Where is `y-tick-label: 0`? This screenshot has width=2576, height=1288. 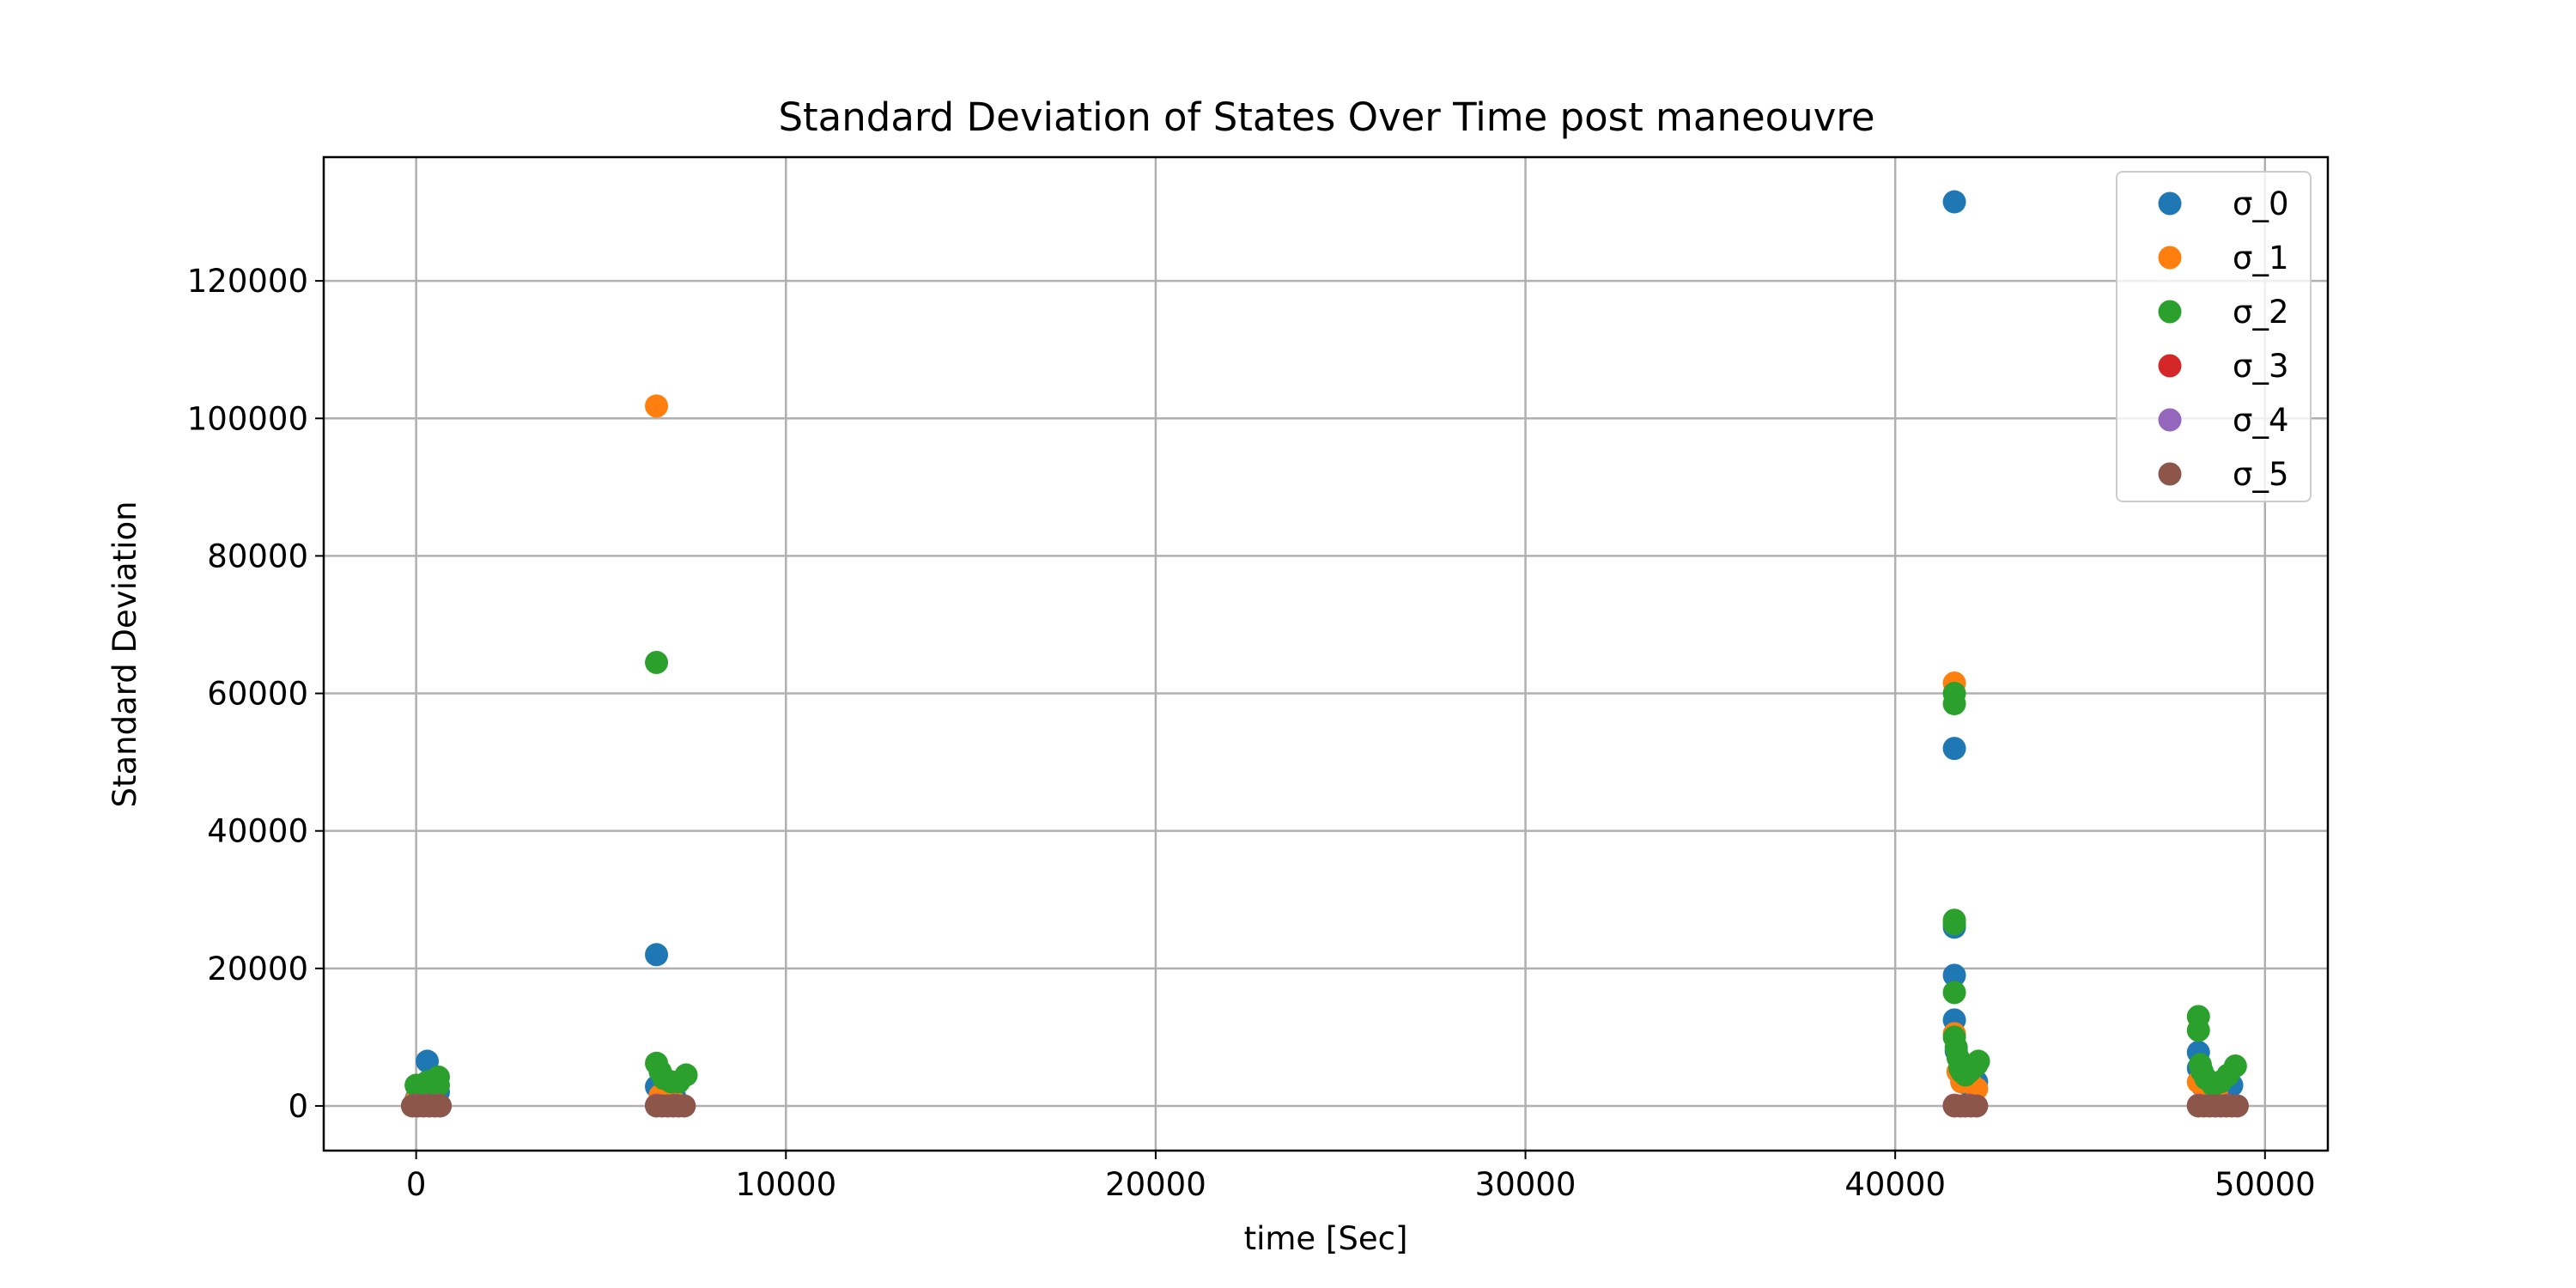
y-tick-label: 0 is located at coordinates (298, 1107).